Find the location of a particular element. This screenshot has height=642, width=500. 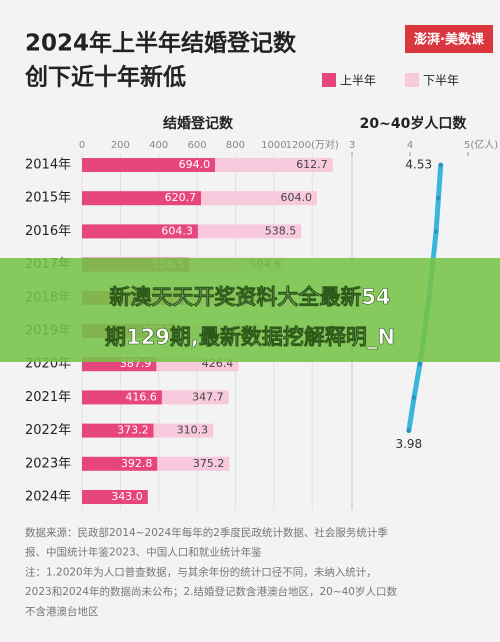

x-tick-label: 3 is located at coordinates (352, 145).